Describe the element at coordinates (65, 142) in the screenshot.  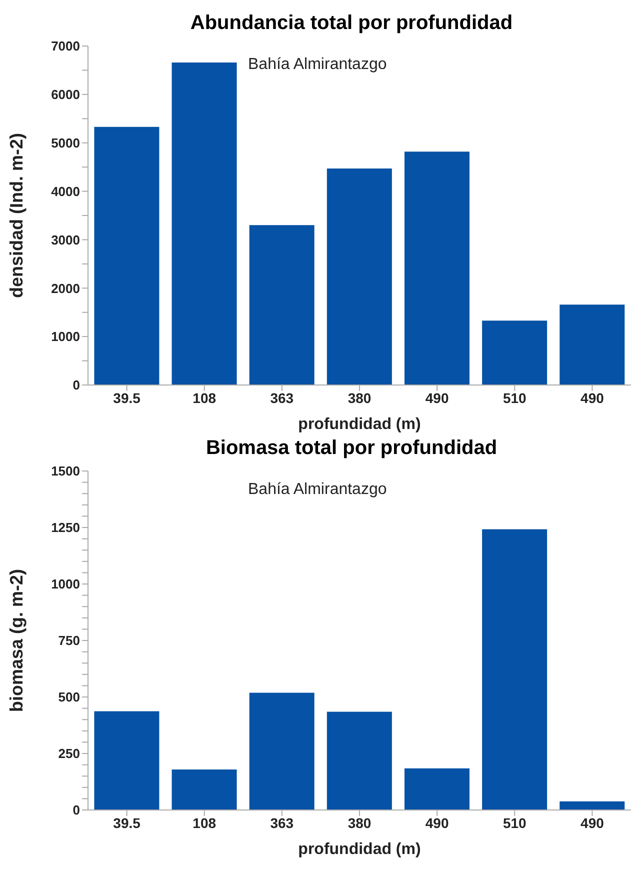
I see `y-tick-label: 5000` at that location.